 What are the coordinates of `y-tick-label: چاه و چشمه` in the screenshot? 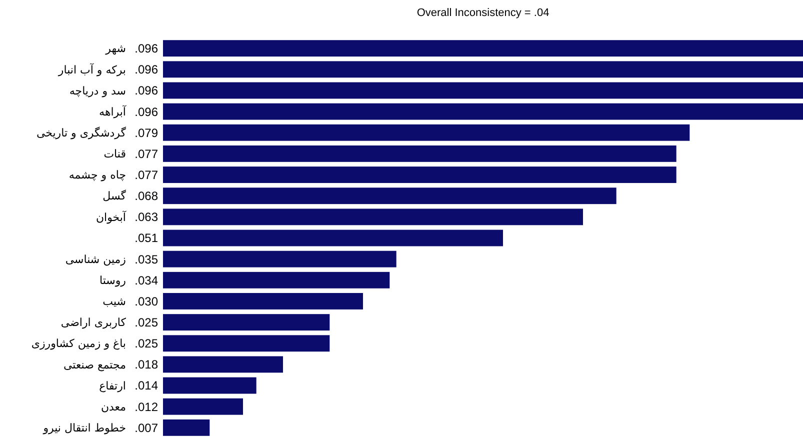 It's located at (97, 175).